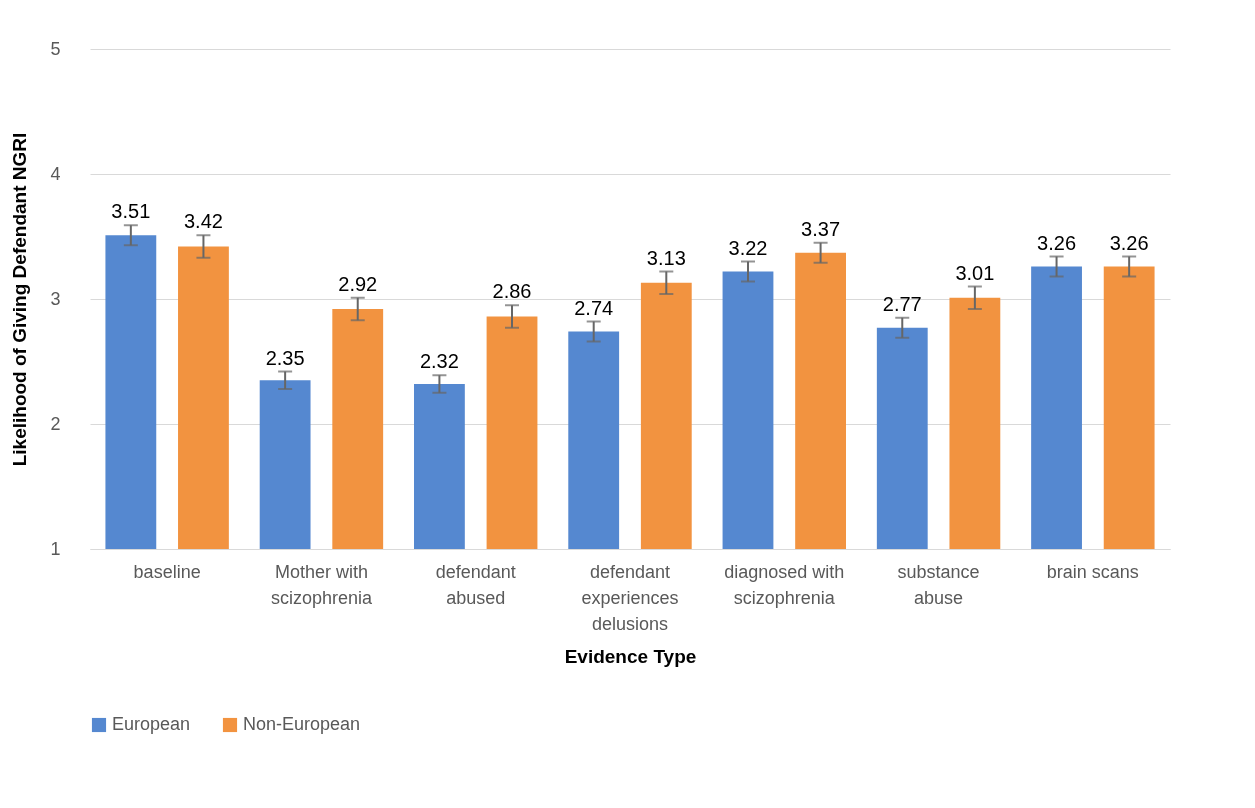  Describe the element at coordinates (512, 291) in the screenshot. I see `data-label: 2.86` at that location.